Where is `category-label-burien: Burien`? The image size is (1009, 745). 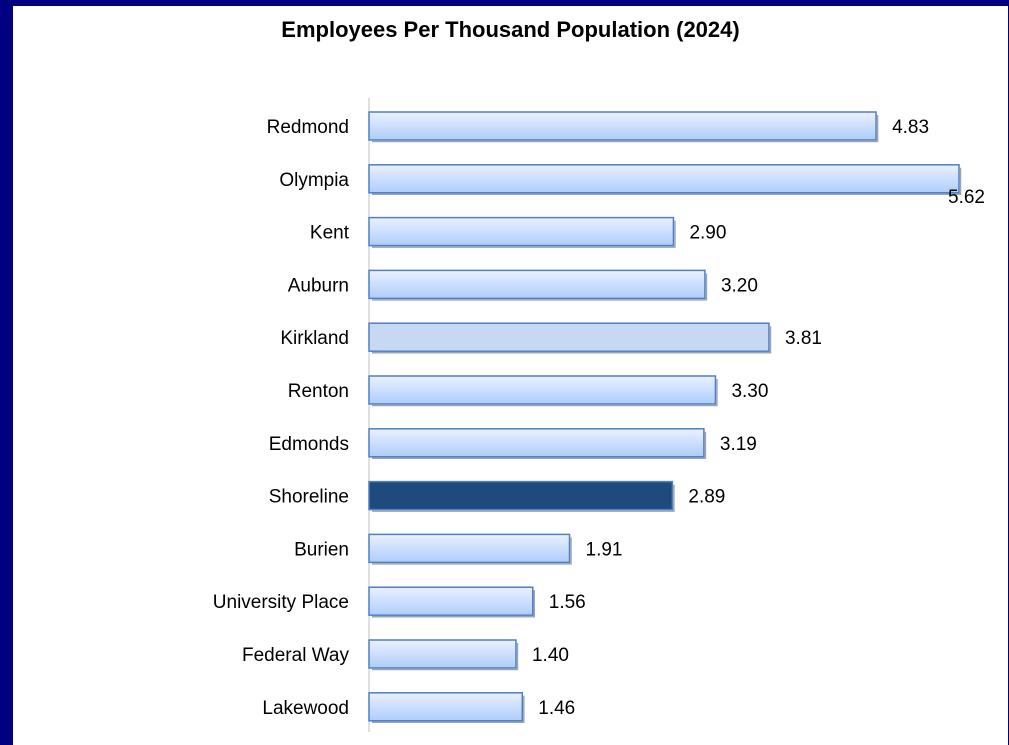
category-label-burien: Burien is located at coordinates (321, 549).